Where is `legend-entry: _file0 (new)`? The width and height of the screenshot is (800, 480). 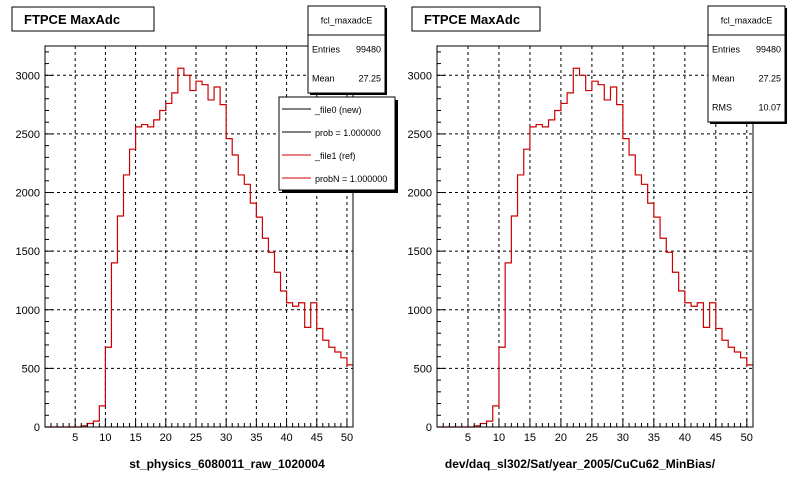
legend-entry: _file0 (new) is located at coordinates (338, 110).